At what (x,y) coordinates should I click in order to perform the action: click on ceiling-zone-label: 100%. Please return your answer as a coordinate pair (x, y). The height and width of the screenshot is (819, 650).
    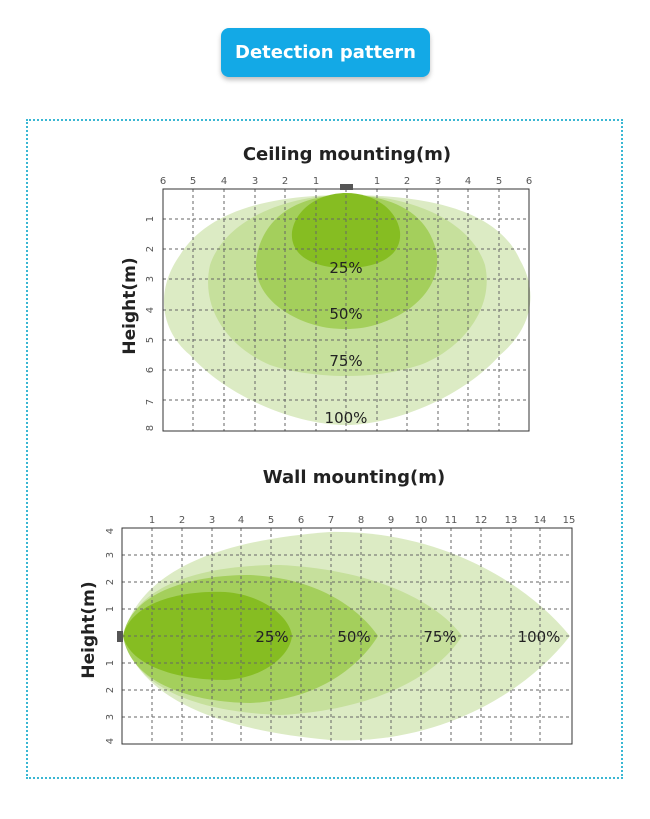
    Looking at the image, I should click on (346, 418).